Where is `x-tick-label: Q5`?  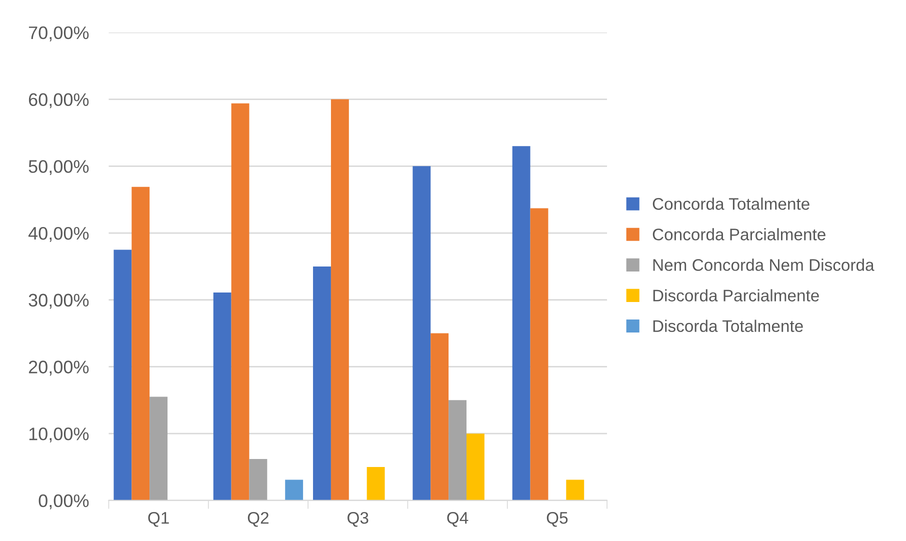
x-tick-label: Q5 is located at coordinates (557, 519).